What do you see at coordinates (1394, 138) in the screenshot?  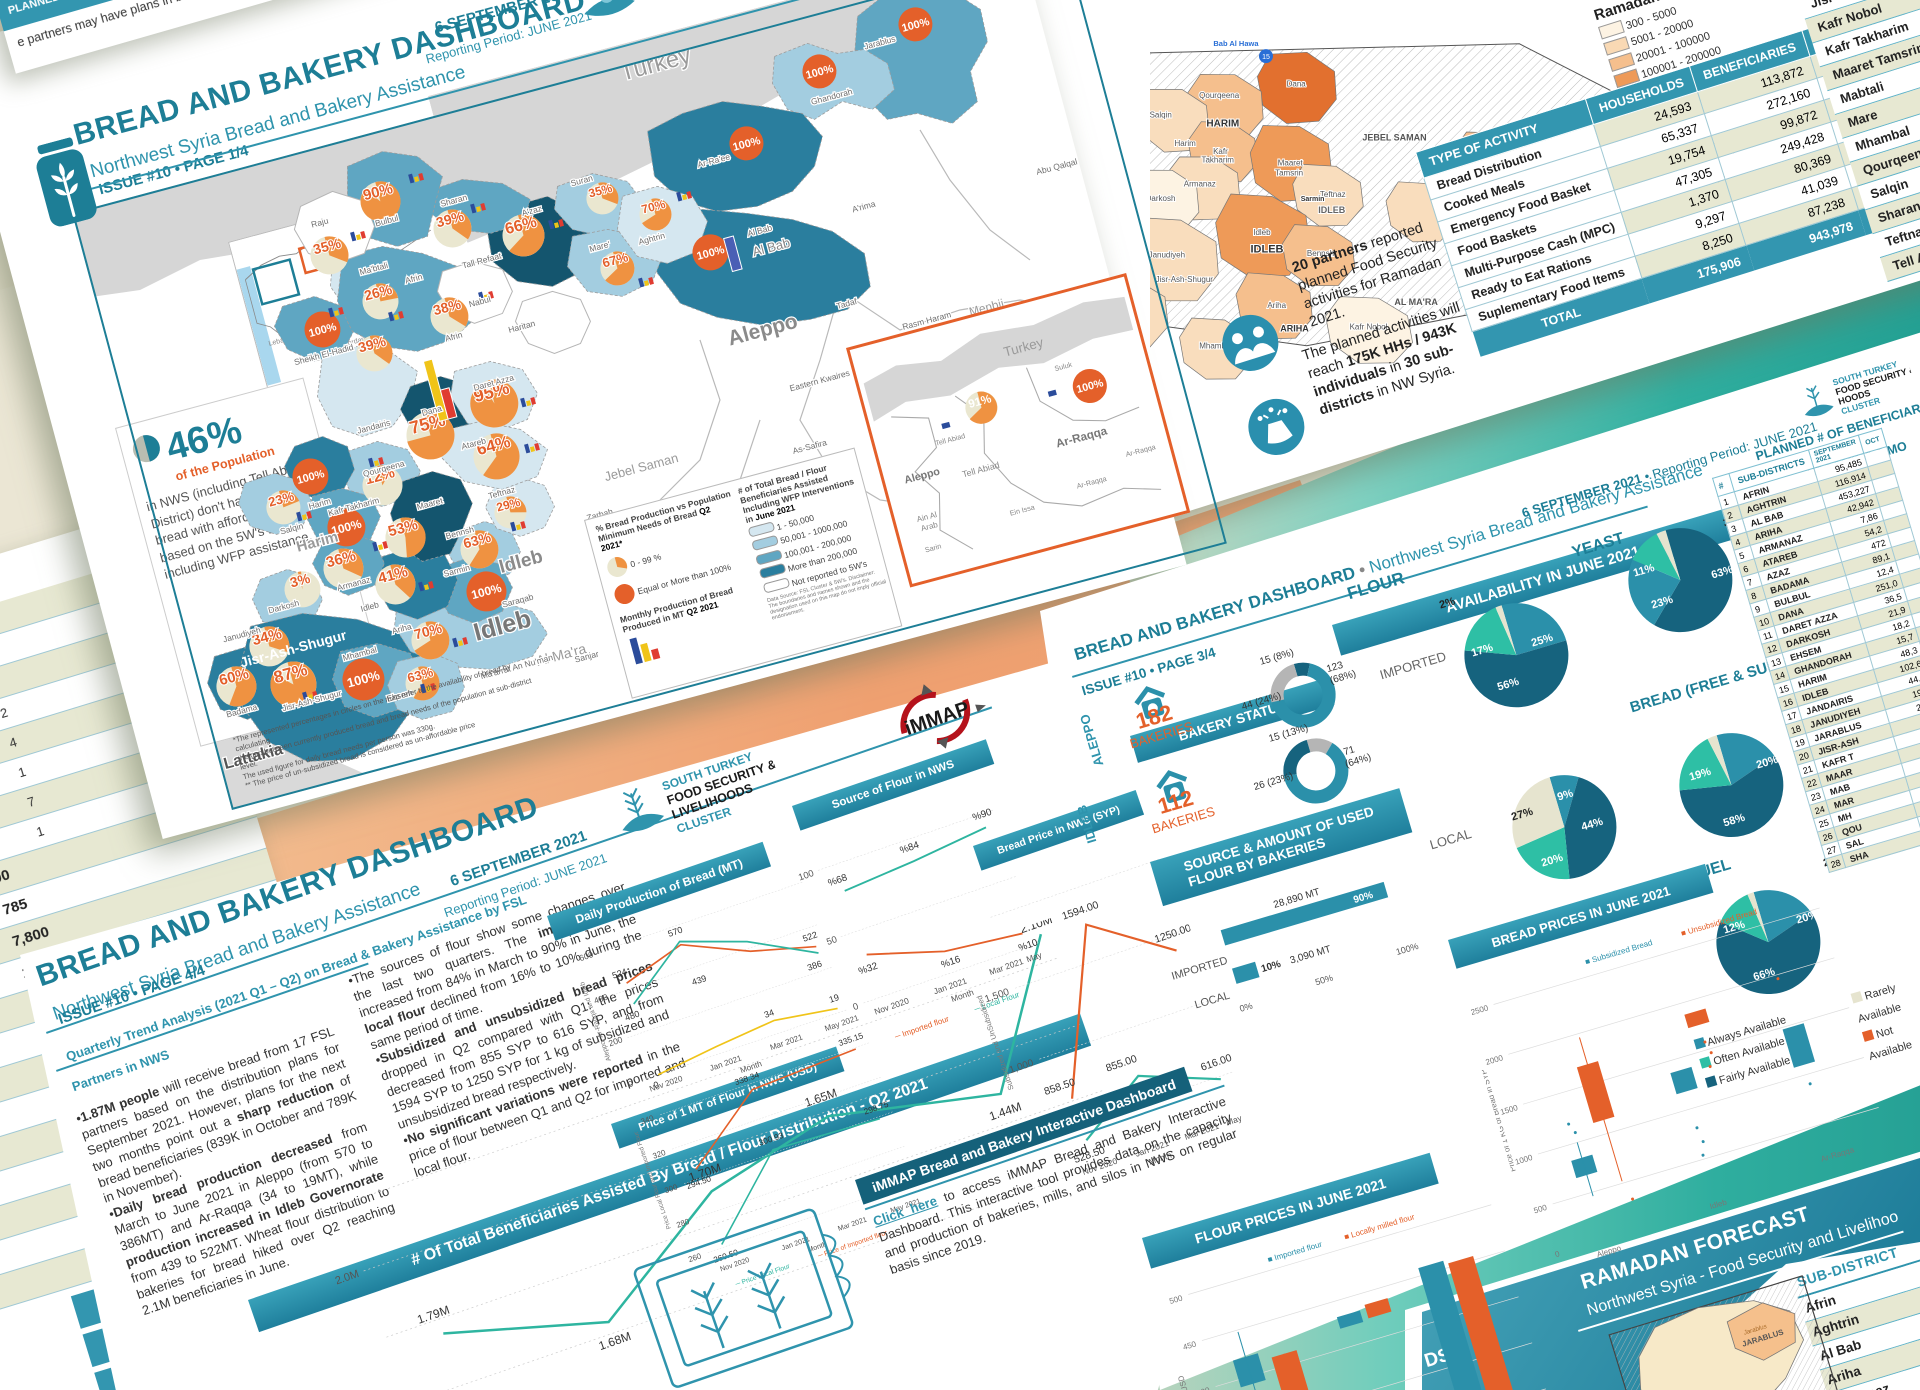 I see `svg-text: JEBEL SAMAN` at bounding box center [1394, 138].